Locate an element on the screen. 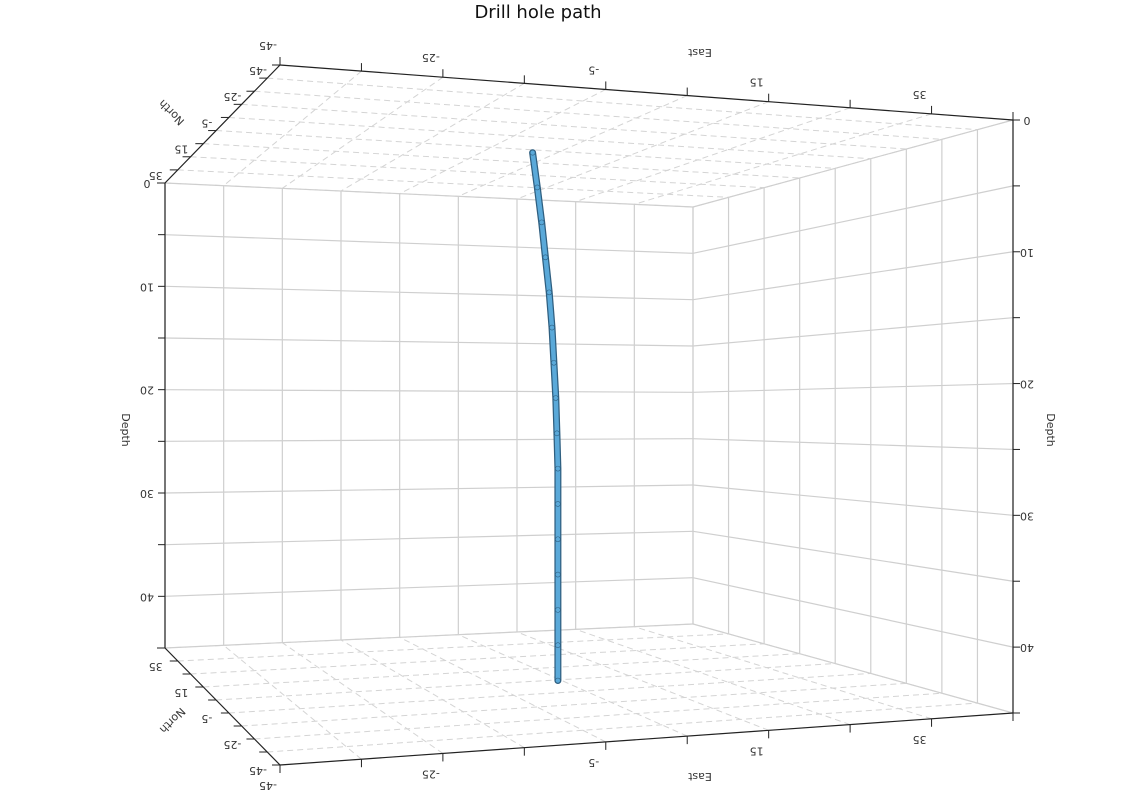 The height and width of the screenshot is (797, 1126). chart-title: Drill hole path is located at coordinates (537, 12).